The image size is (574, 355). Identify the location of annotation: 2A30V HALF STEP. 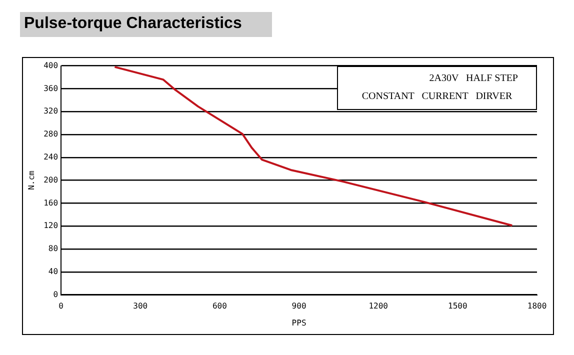
(473, 79).